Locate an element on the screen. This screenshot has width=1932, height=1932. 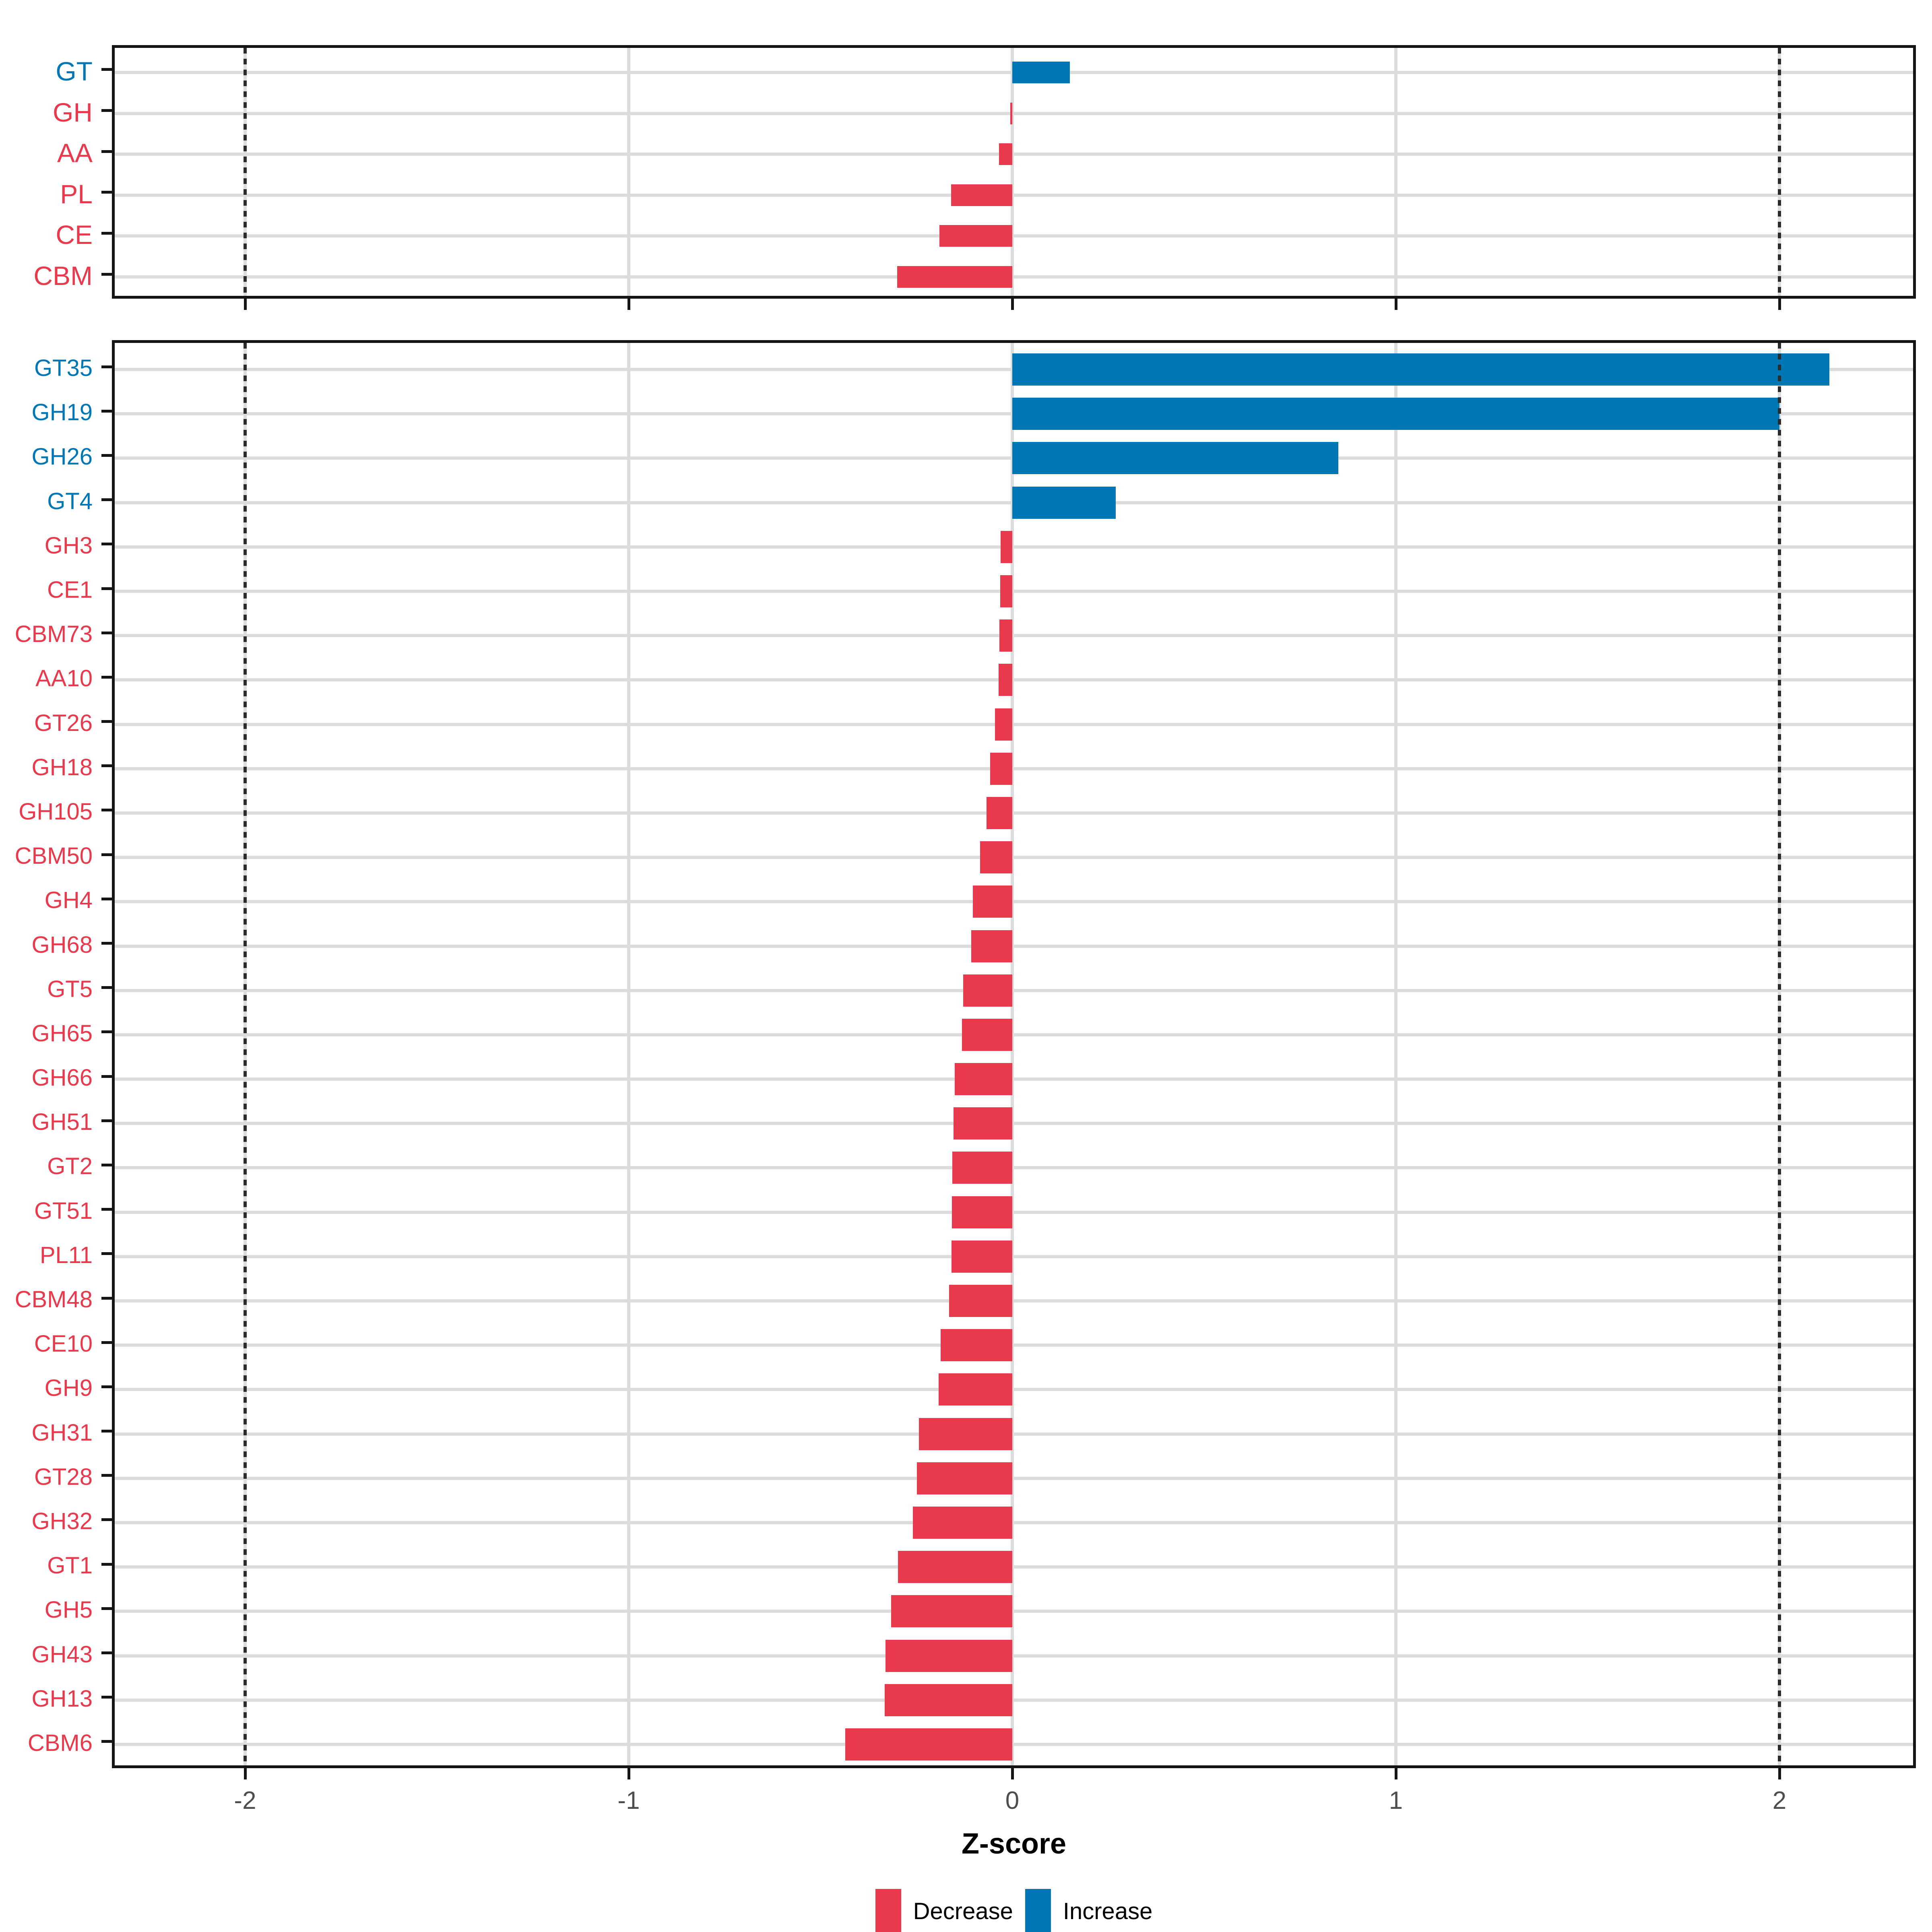
y-label-CE1: CE1 is located at coordinates (70, 590).